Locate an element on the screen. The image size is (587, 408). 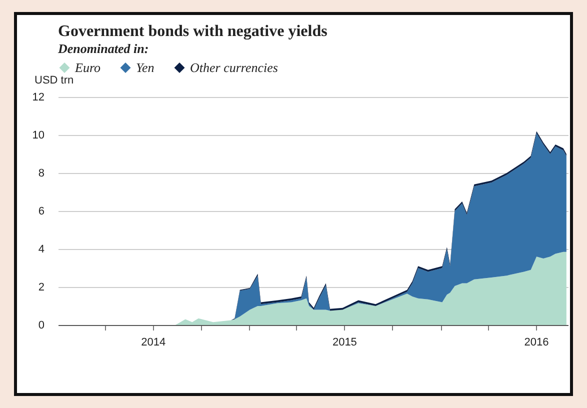
legend-title: Denominated in: is located at coordinates (103, 48).